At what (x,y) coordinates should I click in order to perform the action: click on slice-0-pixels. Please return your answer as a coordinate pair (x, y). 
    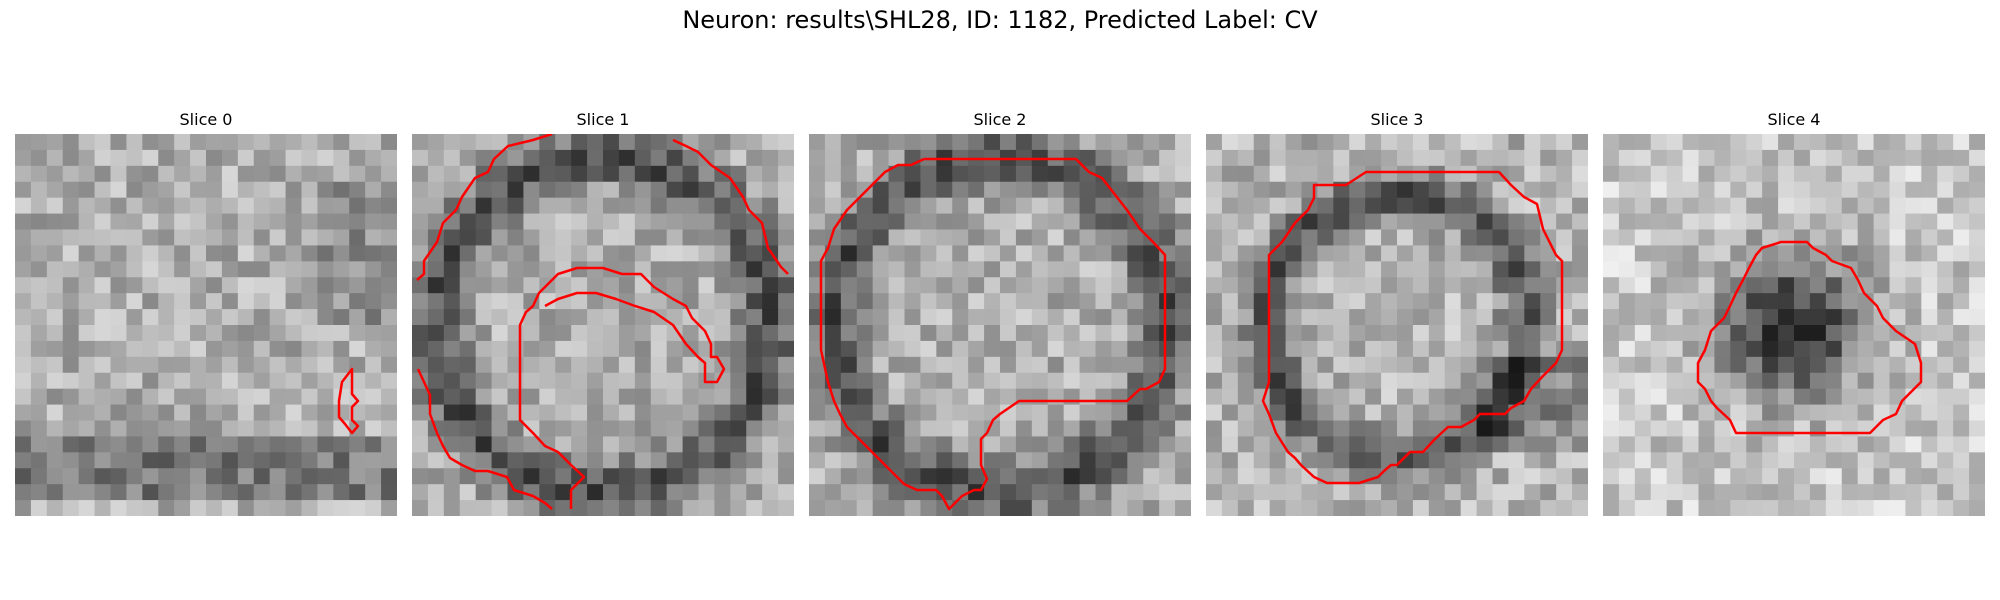
    Looking at the image, I should click on (206, 325).